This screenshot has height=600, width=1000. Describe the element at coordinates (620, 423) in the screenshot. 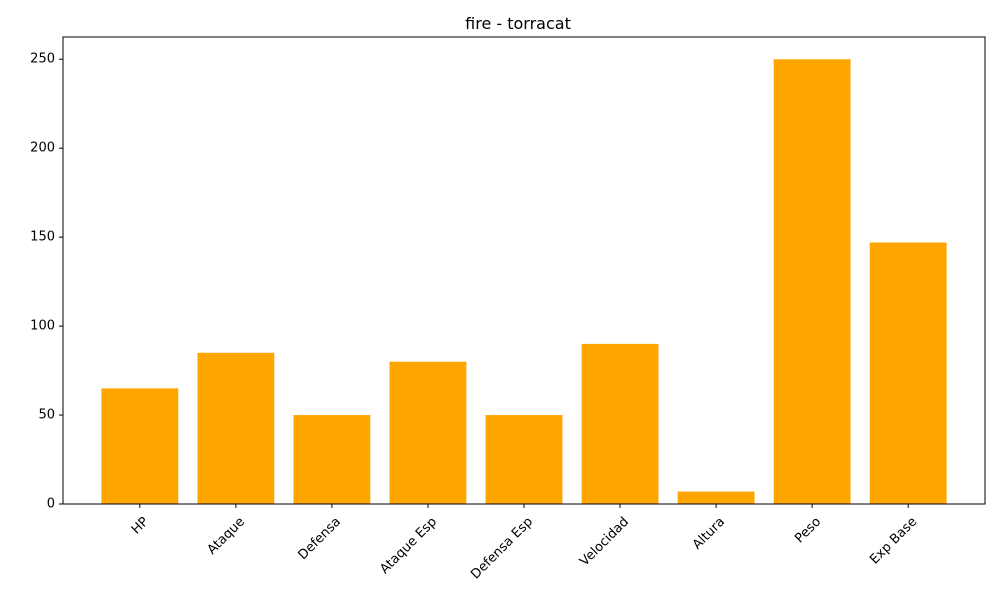

I see `bar-velocidad` at that location.